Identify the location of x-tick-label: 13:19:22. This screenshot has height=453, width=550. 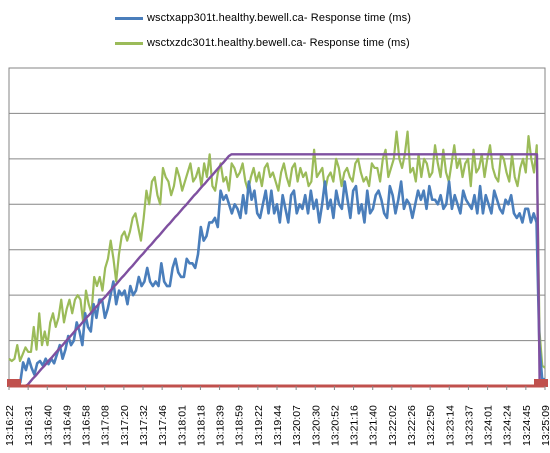
(259, 425).